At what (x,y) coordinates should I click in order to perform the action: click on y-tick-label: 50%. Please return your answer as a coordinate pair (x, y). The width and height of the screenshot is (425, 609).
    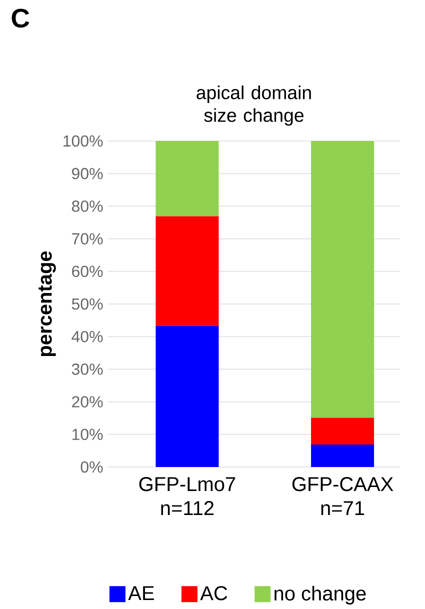
    Looking at the image, I should click on (87, 304).